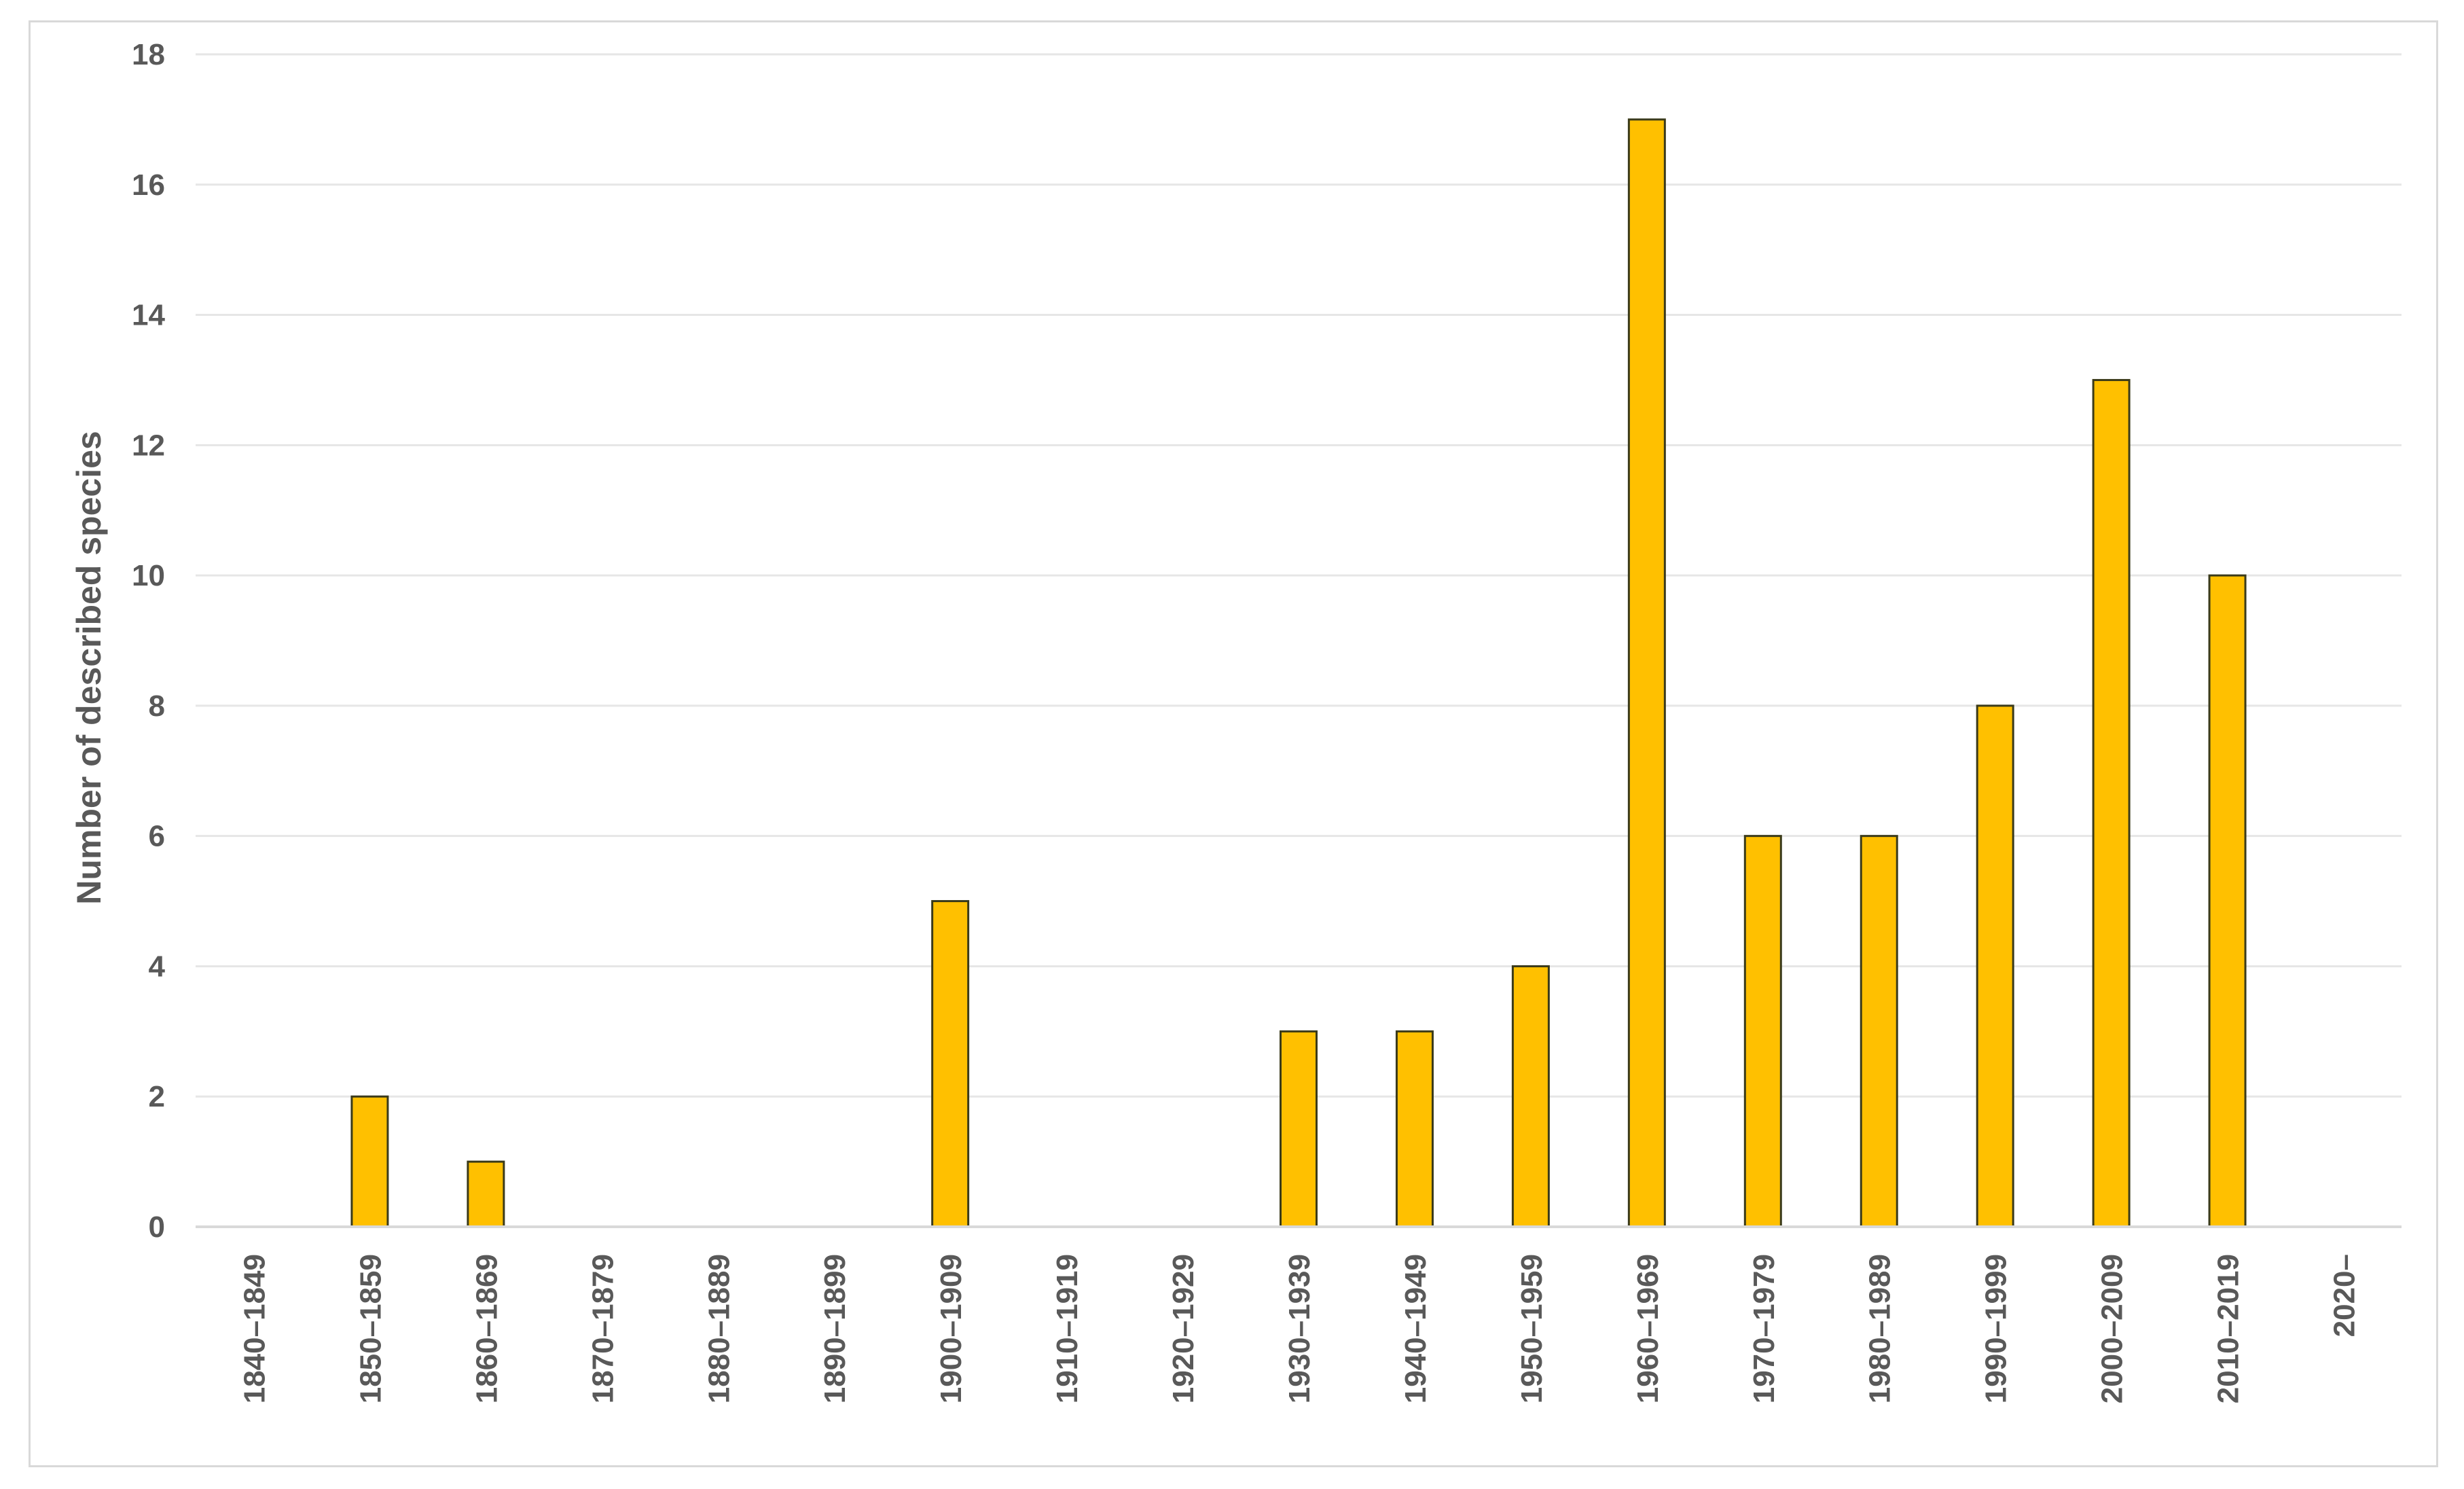 The image size is (2464, 1489). What do you see at coordinates (89, 667) in the screenshot?
I see `y-axis-title: Number of described species` at bounding box center [89, 667].